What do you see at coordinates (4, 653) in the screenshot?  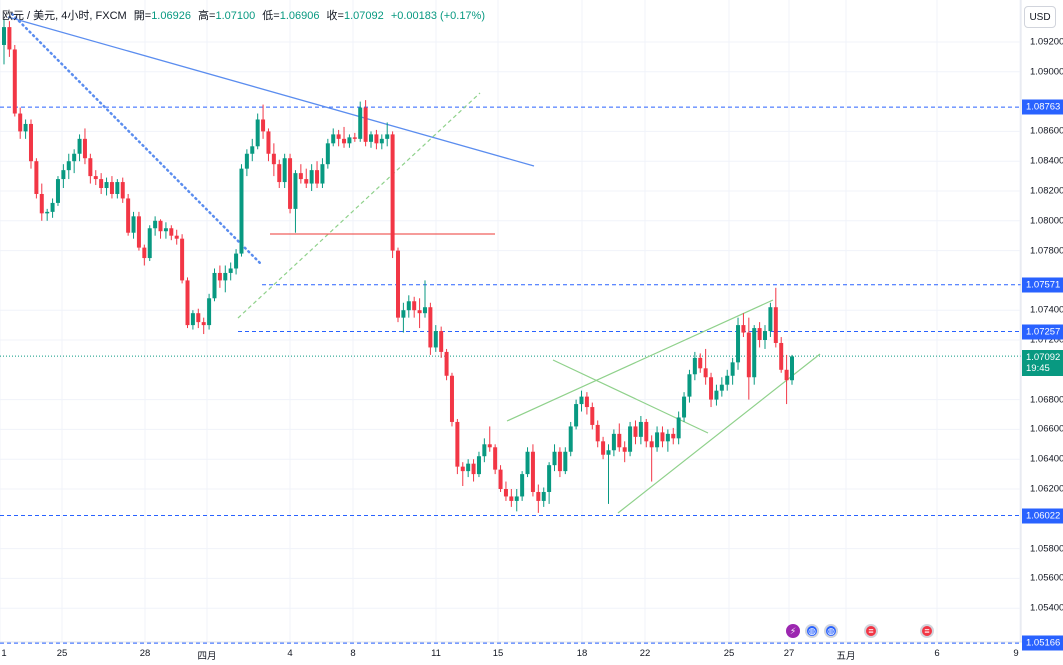 I see `time-tick-0: 1` at bounding box center [4, 653].